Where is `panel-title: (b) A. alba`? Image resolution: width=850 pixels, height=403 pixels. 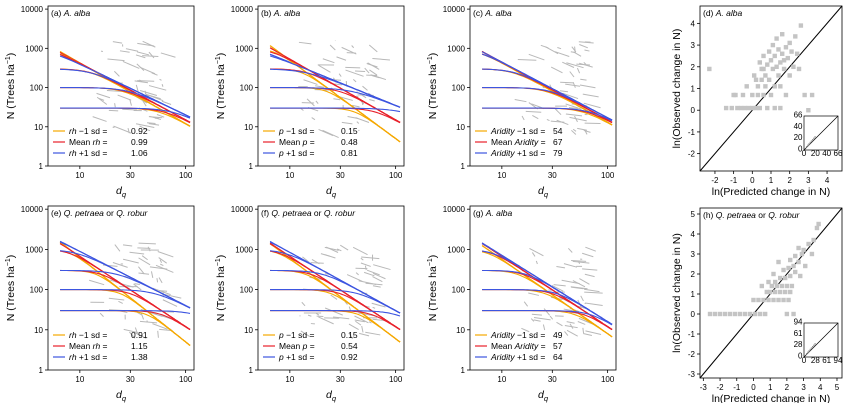 panel-title: (b) A. alba is located at coordinates (280, 13).